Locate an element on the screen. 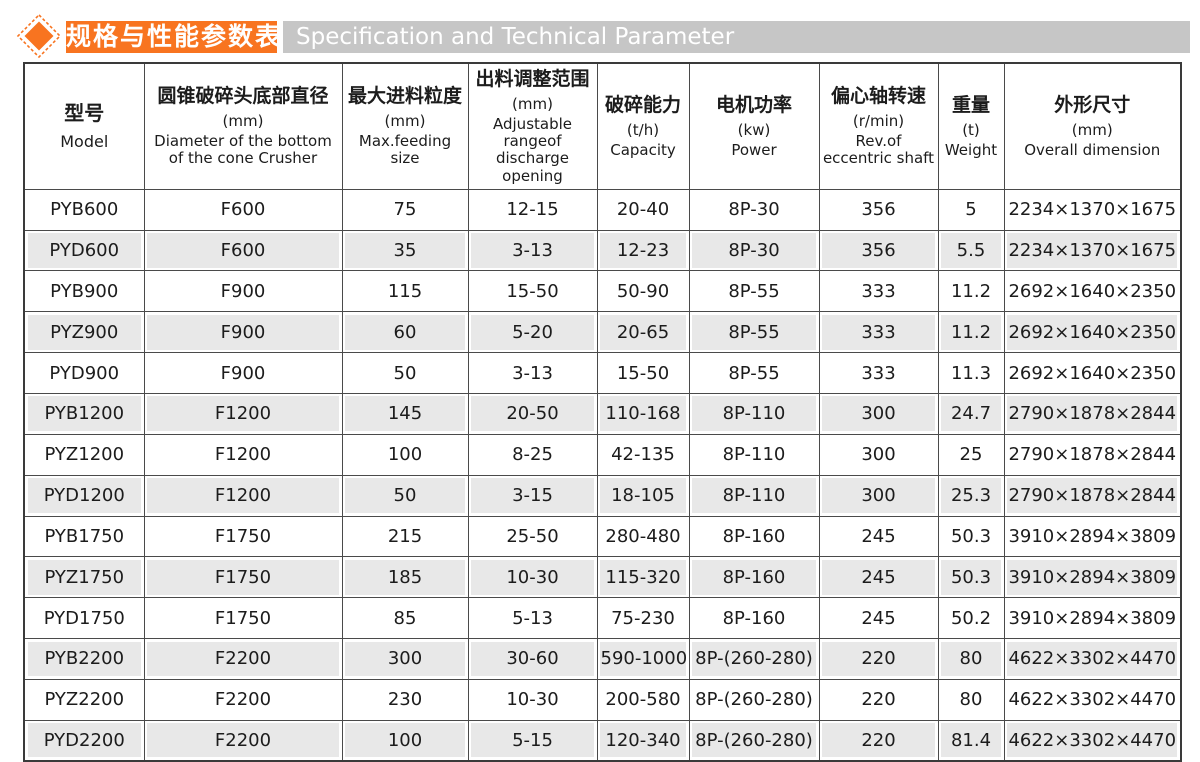  table-cell: 81.4 is located at coordinates (971, 740).